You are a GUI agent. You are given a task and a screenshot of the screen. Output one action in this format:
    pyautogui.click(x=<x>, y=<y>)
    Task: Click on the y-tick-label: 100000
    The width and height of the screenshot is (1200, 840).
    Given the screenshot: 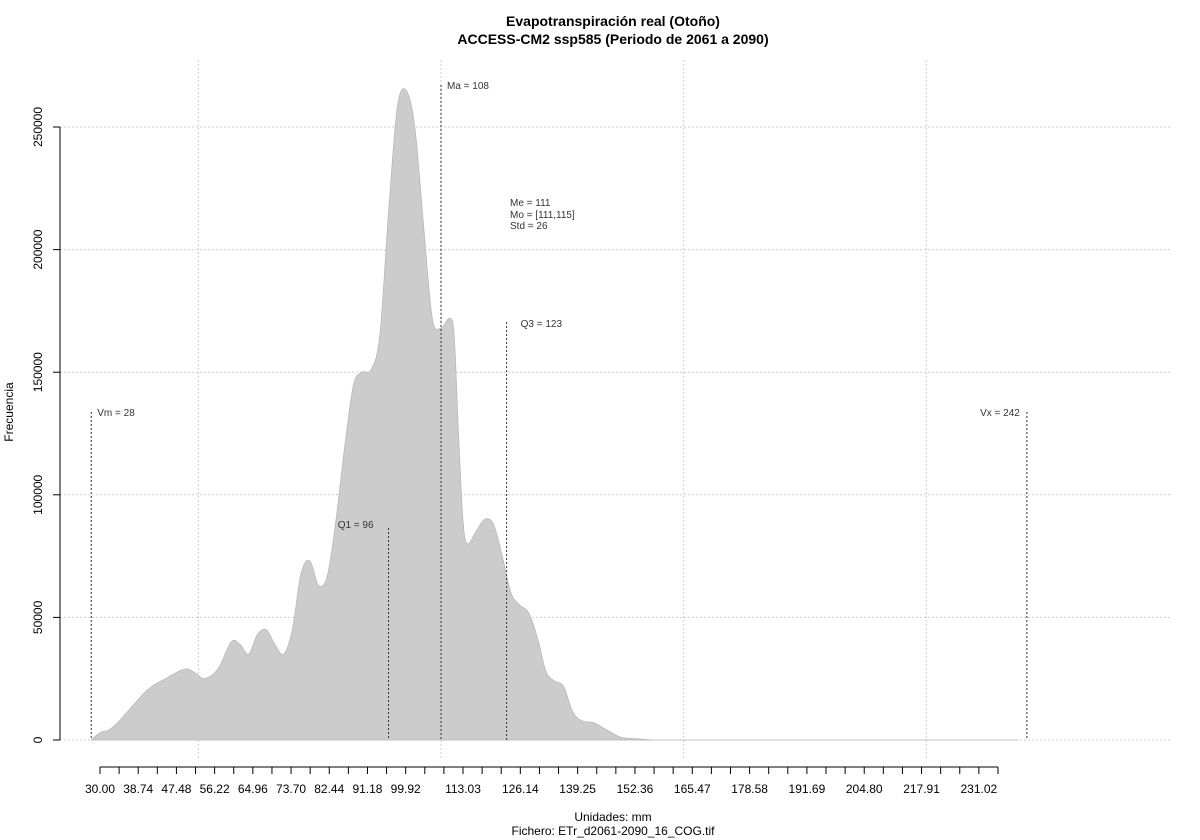 What is the action you would take?
    pyautogui.click(x=38, y=494)
    